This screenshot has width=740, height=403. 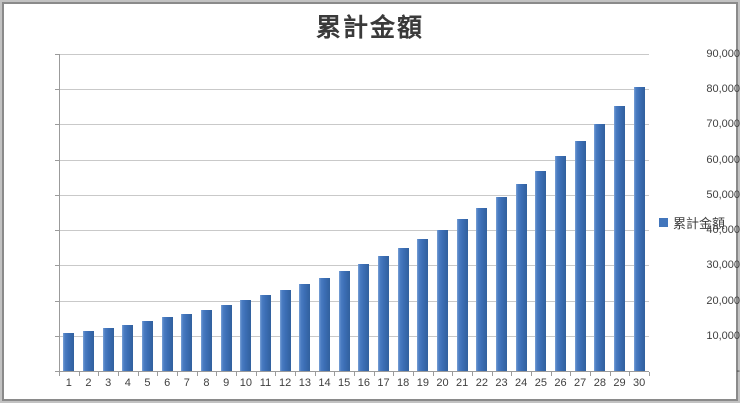 What do you see at coordinates (403, 383) in the screenshot?
I see `x-axis-tick-label: 18` at bounding box center [403, 383].